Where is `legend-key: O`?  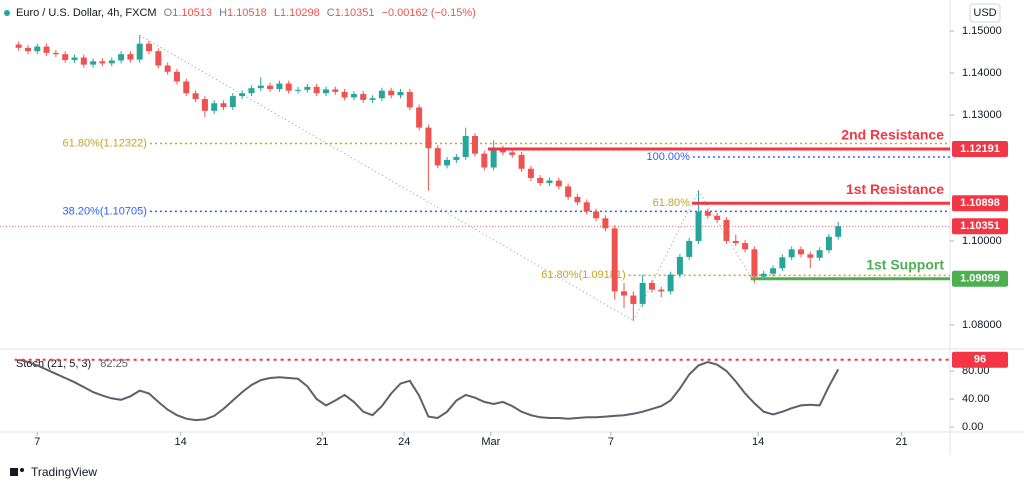
legend-key: O is located at coordinates (168, 13).